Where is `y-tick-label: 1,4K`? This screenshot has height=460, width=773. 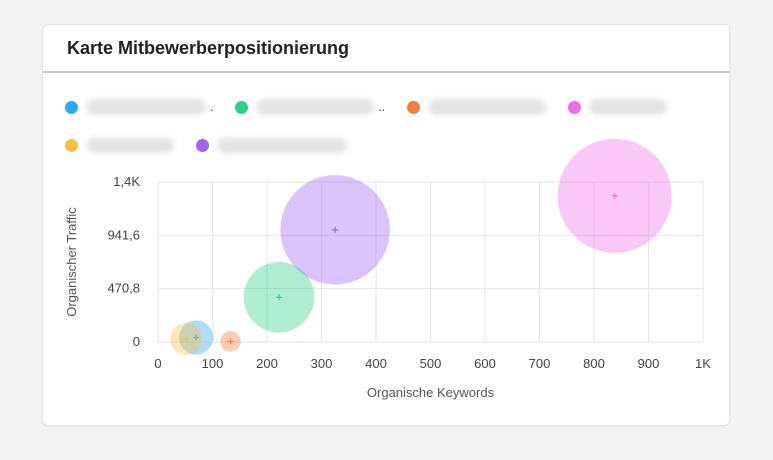
y-tick-label: 1,4K is located at coordinates (126, 181).